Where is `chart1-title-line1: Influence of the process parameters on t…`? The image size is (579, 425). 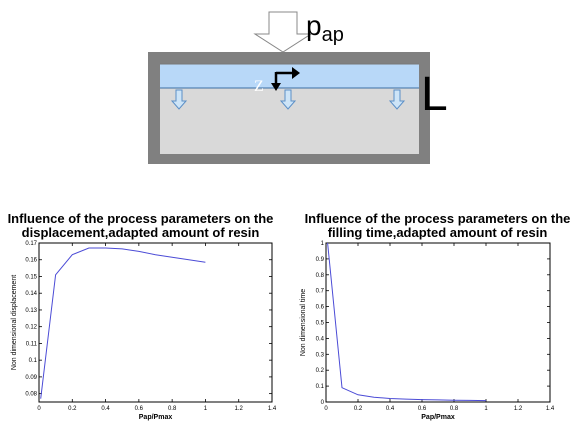 chart1-title-line1: Influence of the process parameters on t… is located at coordinates (140, 218).